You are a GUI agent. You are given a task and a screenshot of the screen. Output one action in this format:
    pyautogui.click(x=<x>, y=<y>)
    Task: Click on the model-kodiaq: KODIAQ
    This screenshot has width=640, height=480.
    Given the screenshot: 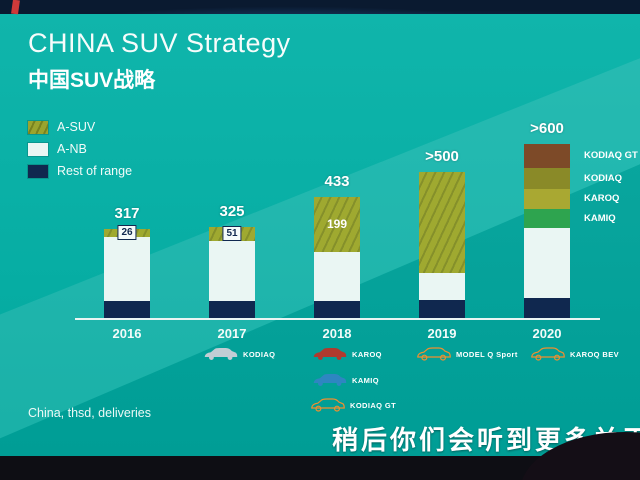 What is the action you would take?
    pyautogui.click(x=239, y=354)
    